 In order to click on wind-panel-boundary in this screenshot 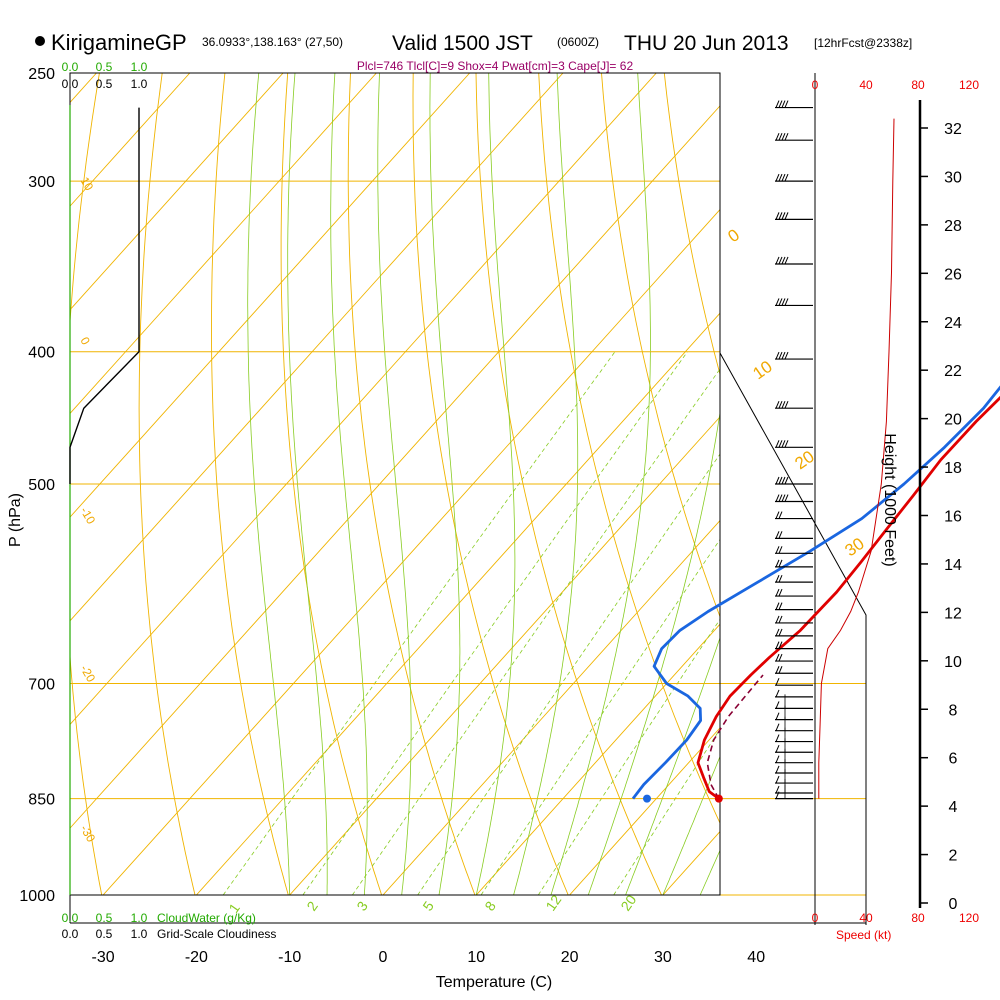, I will do `click(793, 638)`.